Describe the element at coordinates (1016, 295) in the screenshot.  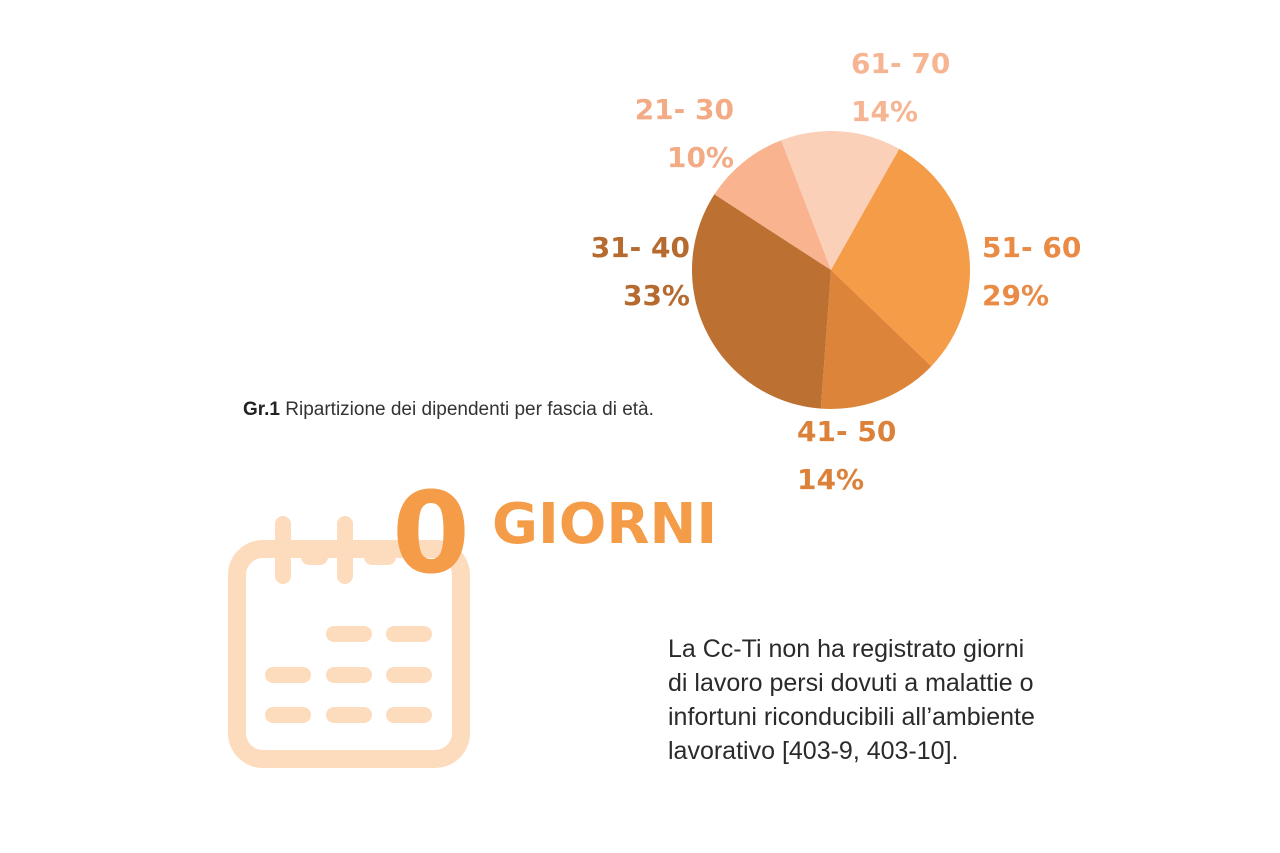
I see `pie-label-percent: 29%` at that location.